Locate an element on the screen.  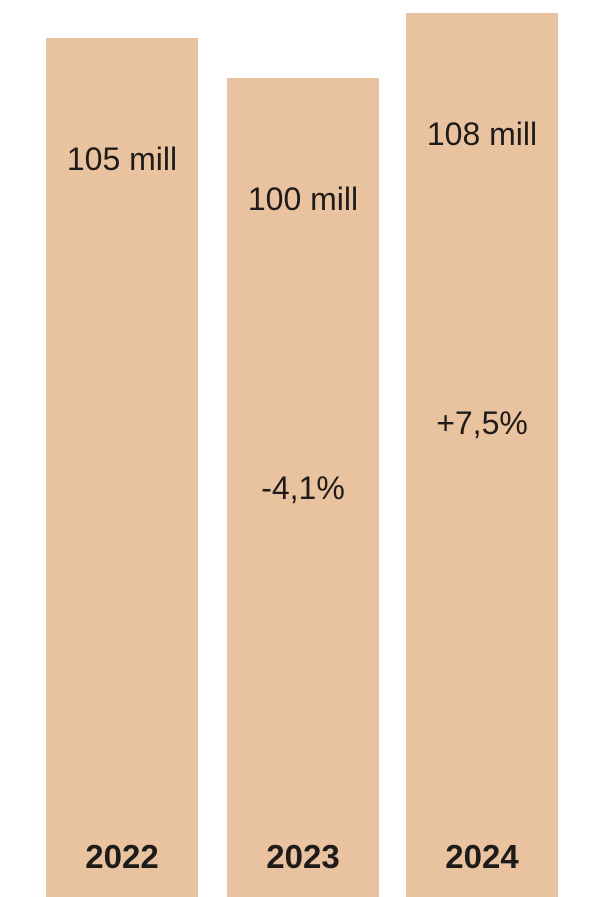
change-label-2023: -4,1% is located at coordinates (303, 488).